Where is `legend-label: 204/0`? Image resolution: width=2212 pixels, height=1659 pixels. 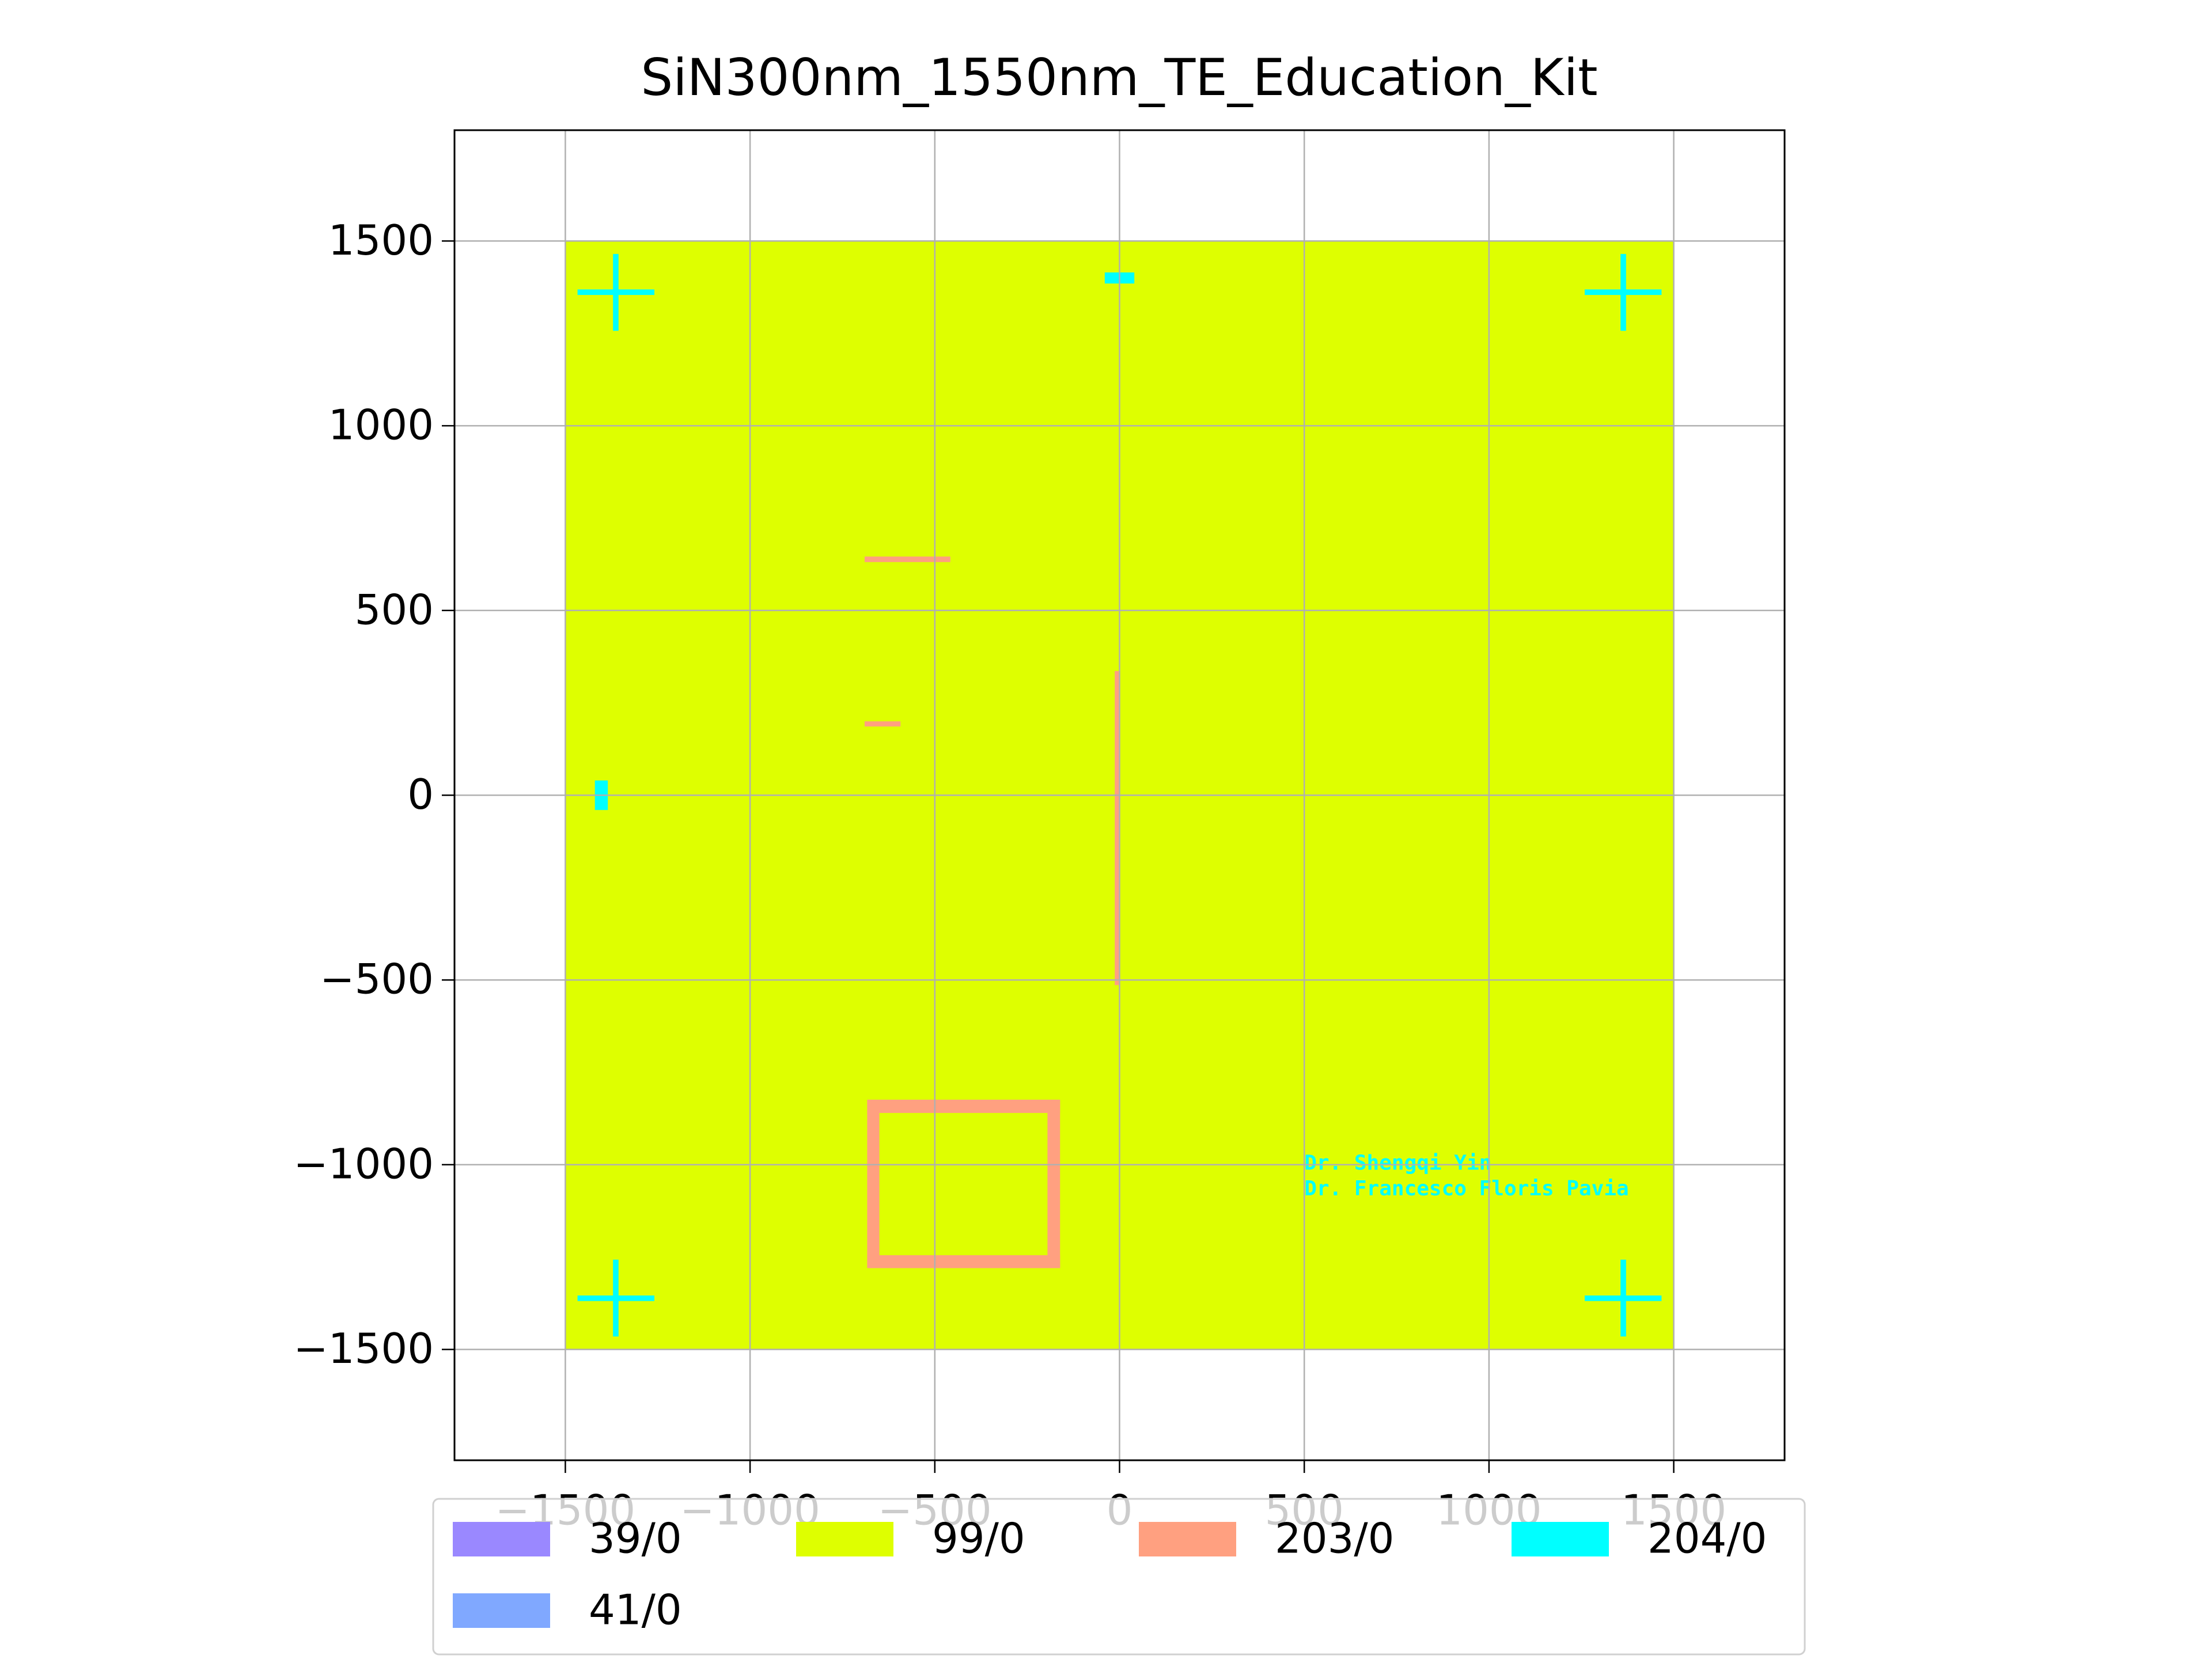
legend-label: 204/0 is located at coordinates (1707, 1538).